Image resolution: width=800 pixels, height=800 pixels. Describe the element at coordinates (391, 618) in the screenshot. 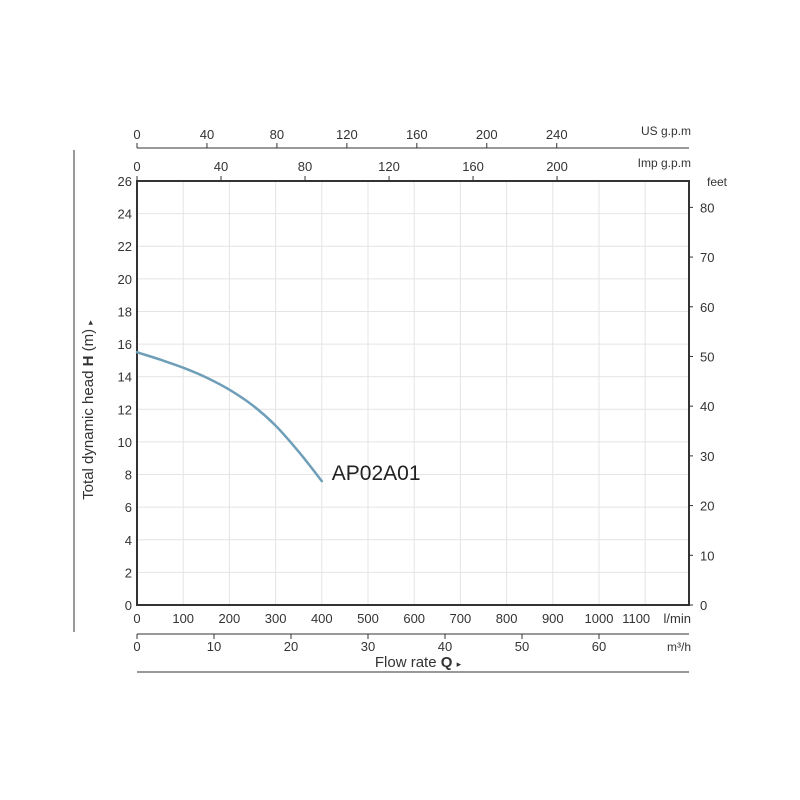

I see `x-axis-lmin: 0 100 200 300 400 500 600 700 800 900 1000 1100` at that location.